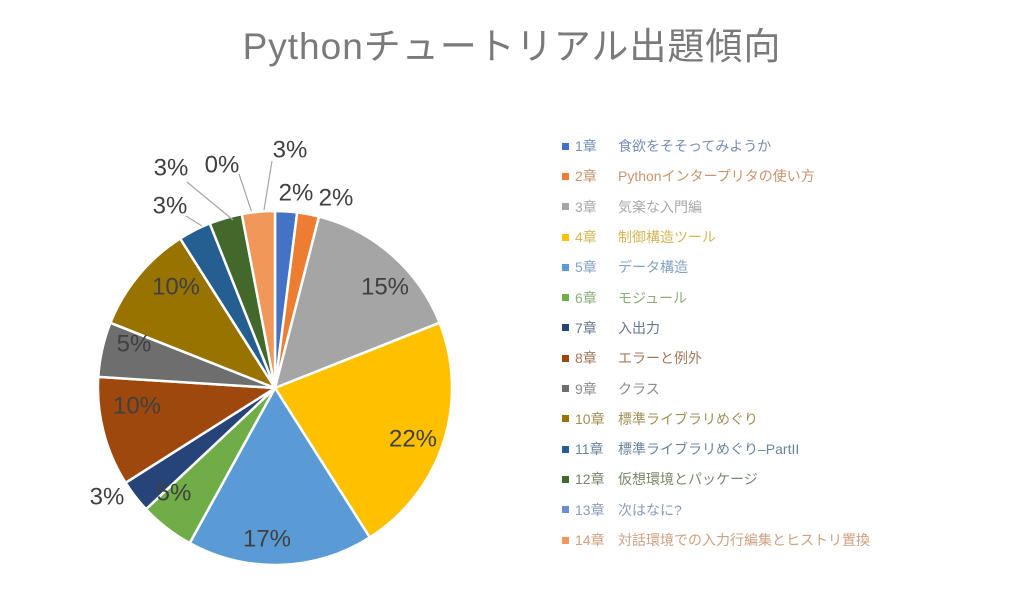 The image size is (1024, 616). Describe the element at coordinates (268, 185) in the screenshot. I see `leader-line-14章` at that location.